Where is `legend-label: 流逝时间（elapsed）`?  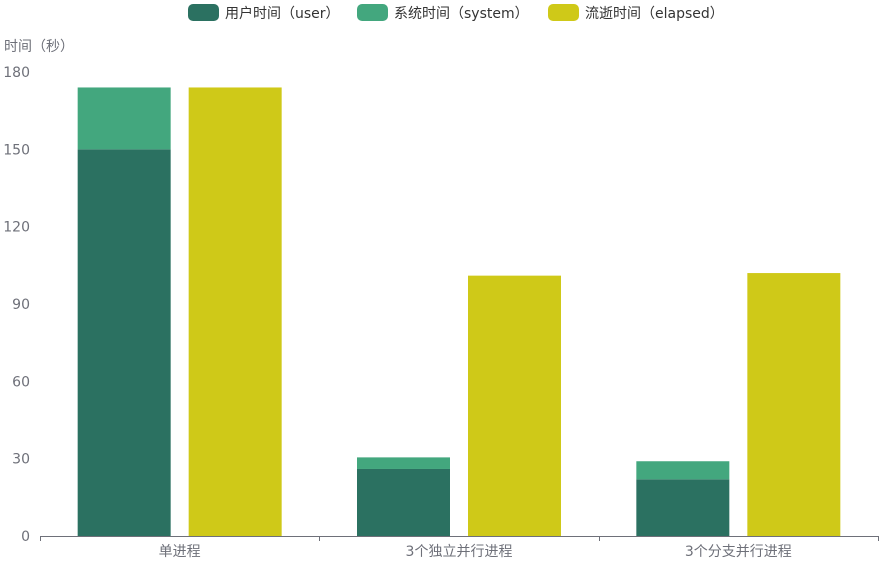
legend-label: 流逝时间（elapsed） is located at coordinates (654, 14).